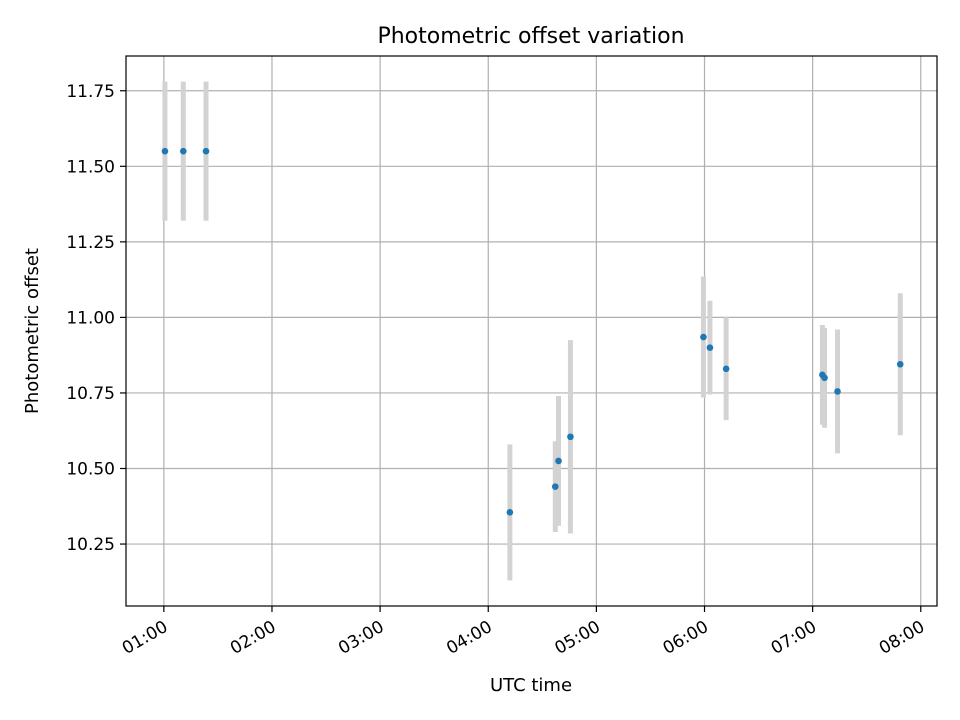  I want to click on y-tick-label: 11.50, so click(90, 167).